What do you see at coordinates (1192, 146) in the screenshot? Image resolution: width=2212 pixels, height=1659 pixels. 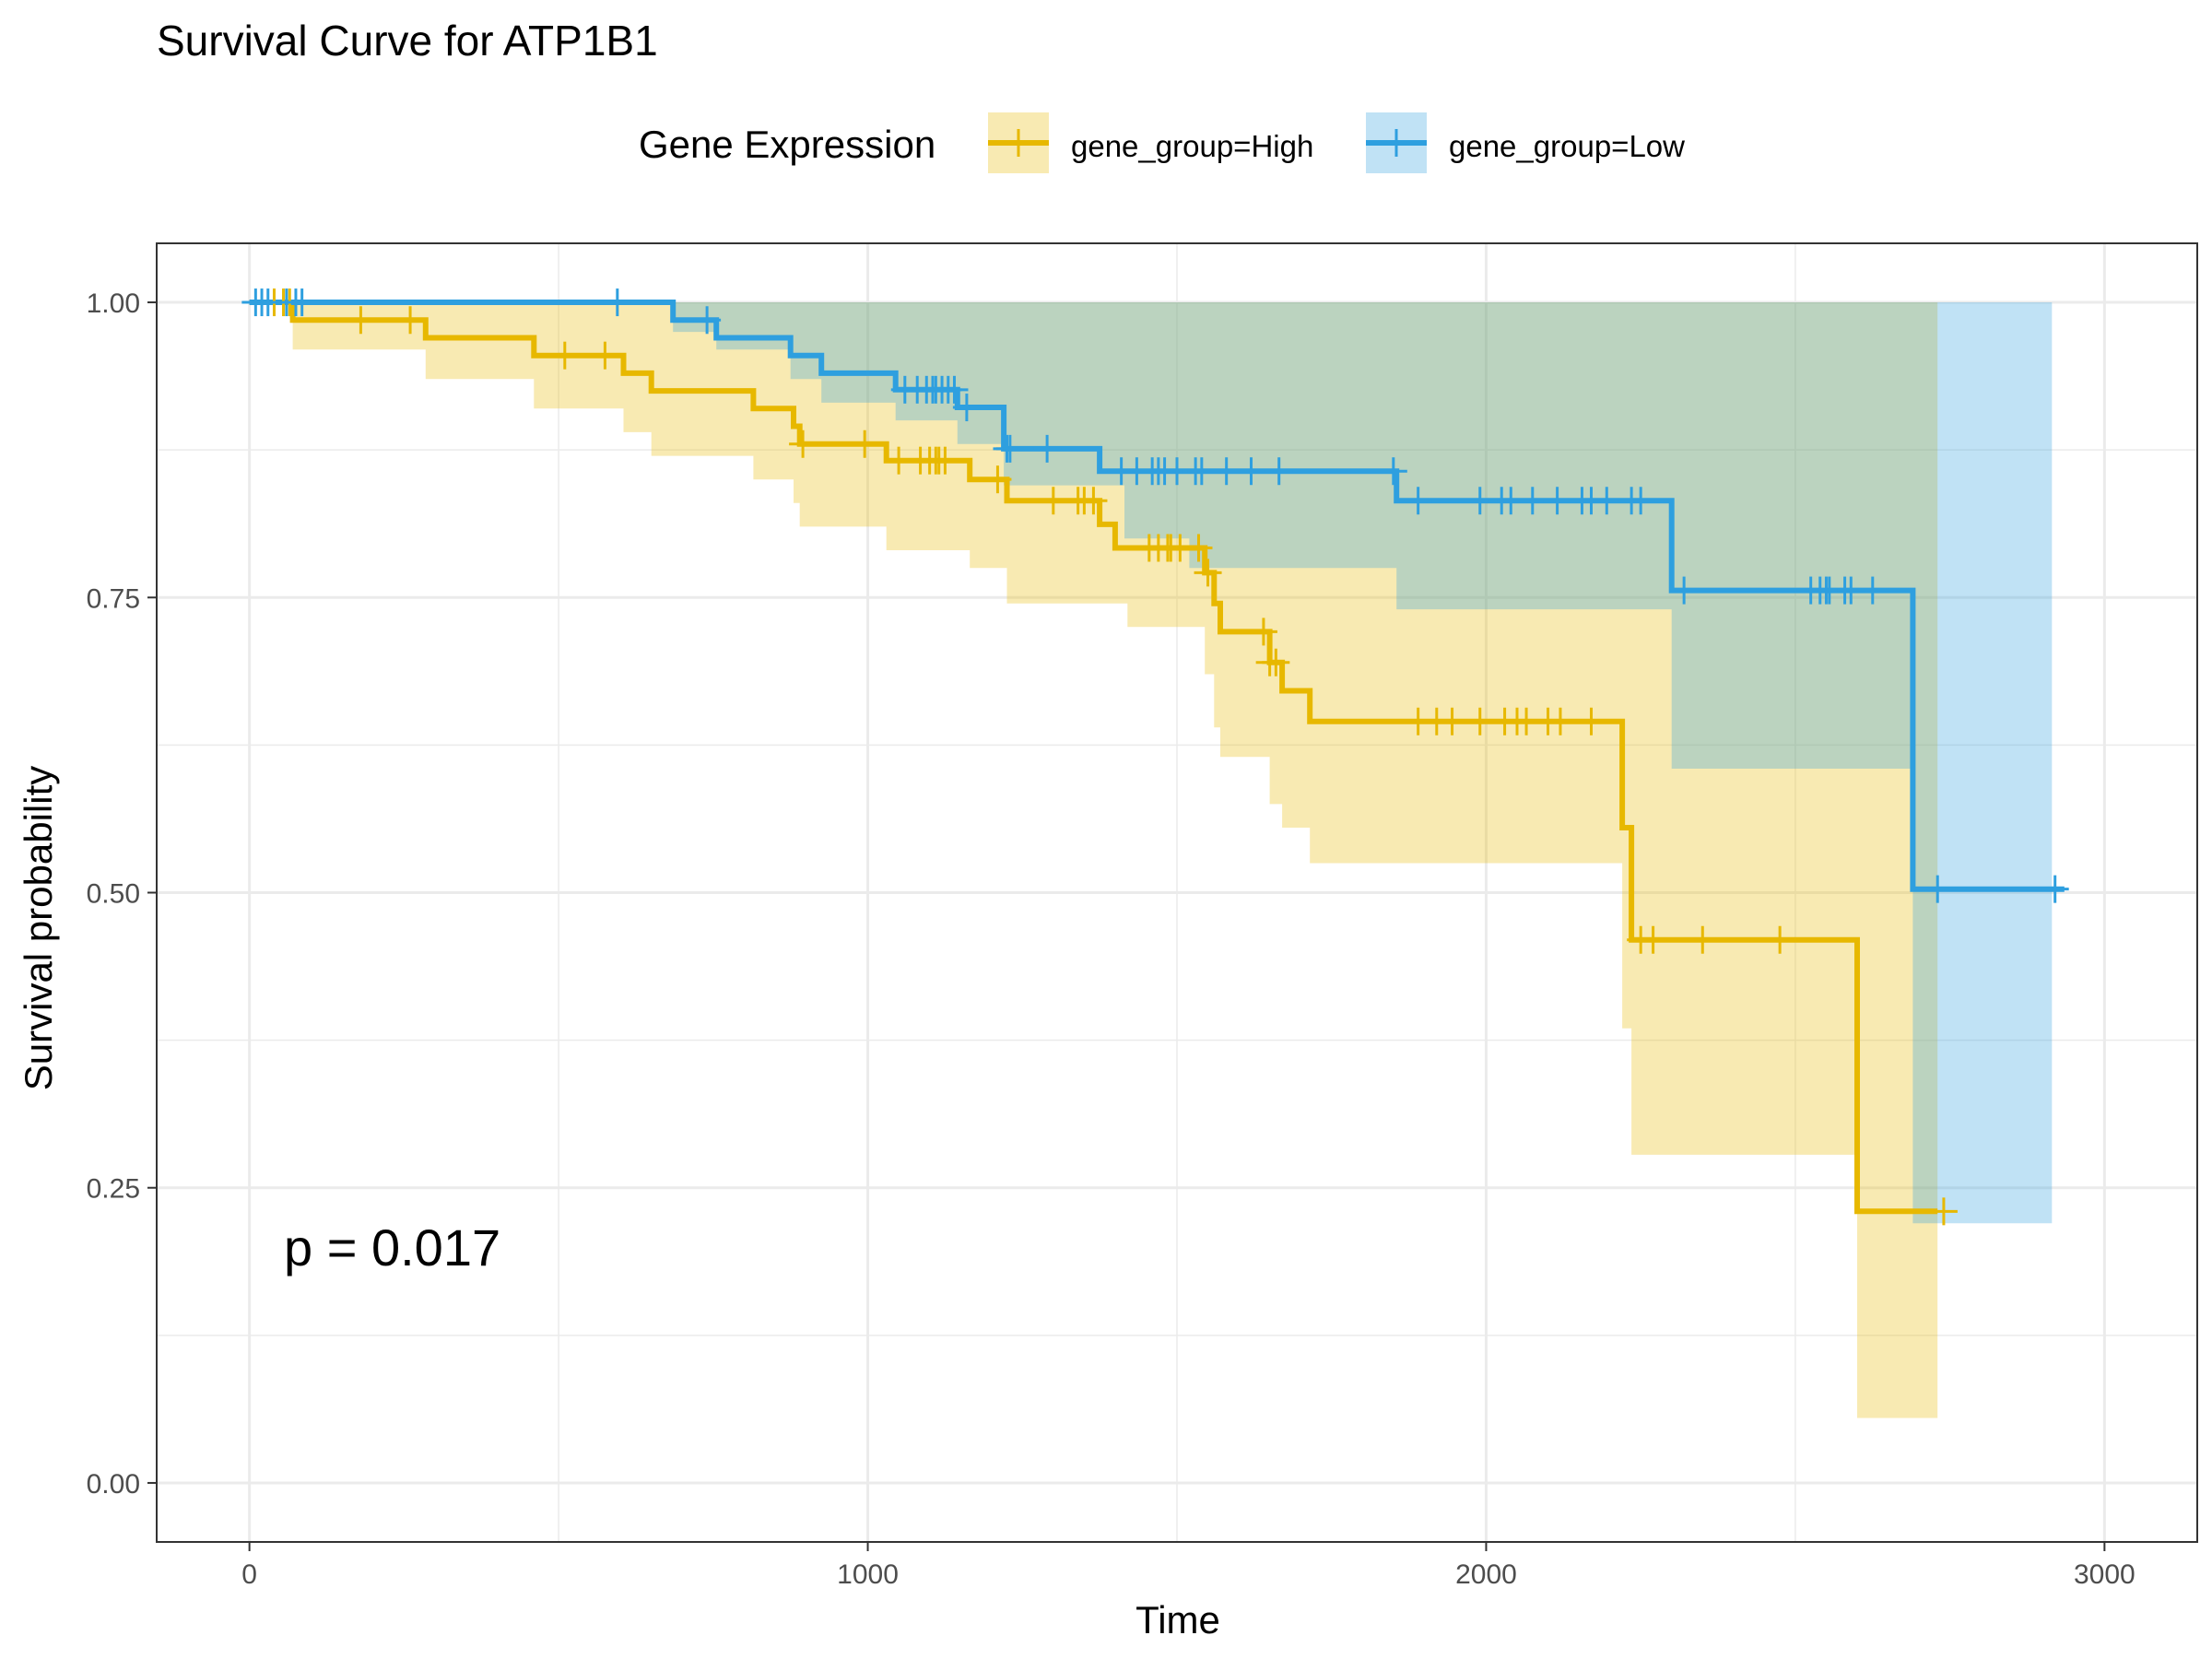 I see `legend-label-high: gene_group=High` at bounding box center [1192, 146].